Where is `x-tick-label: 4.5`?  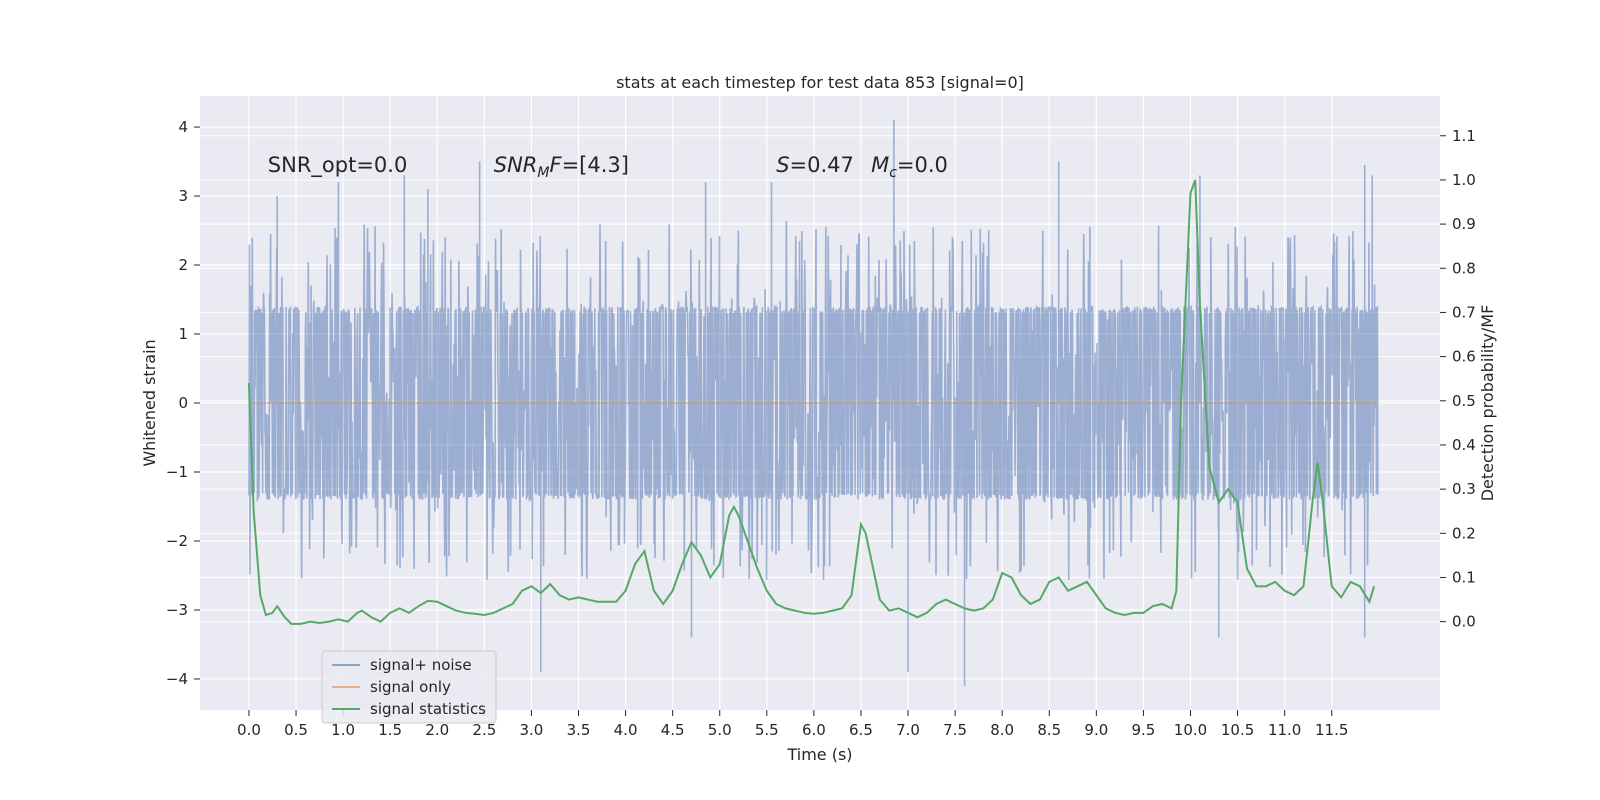
x-tick-label: 4.5 is located at coordinates (673, 730).